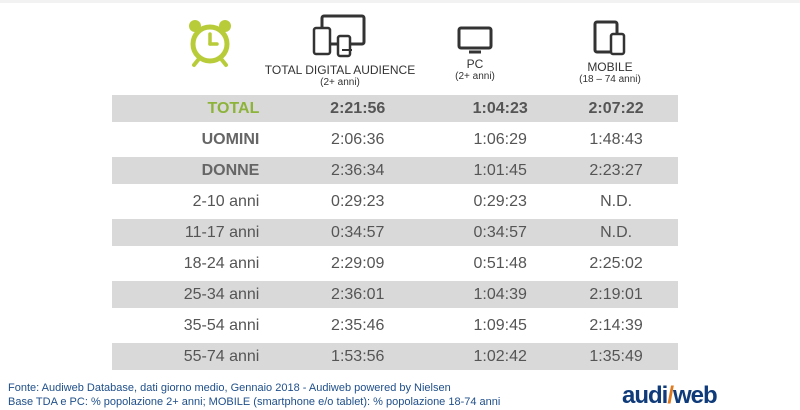  I want to click on audiweb-logo: audi/web, so click(670, 396).